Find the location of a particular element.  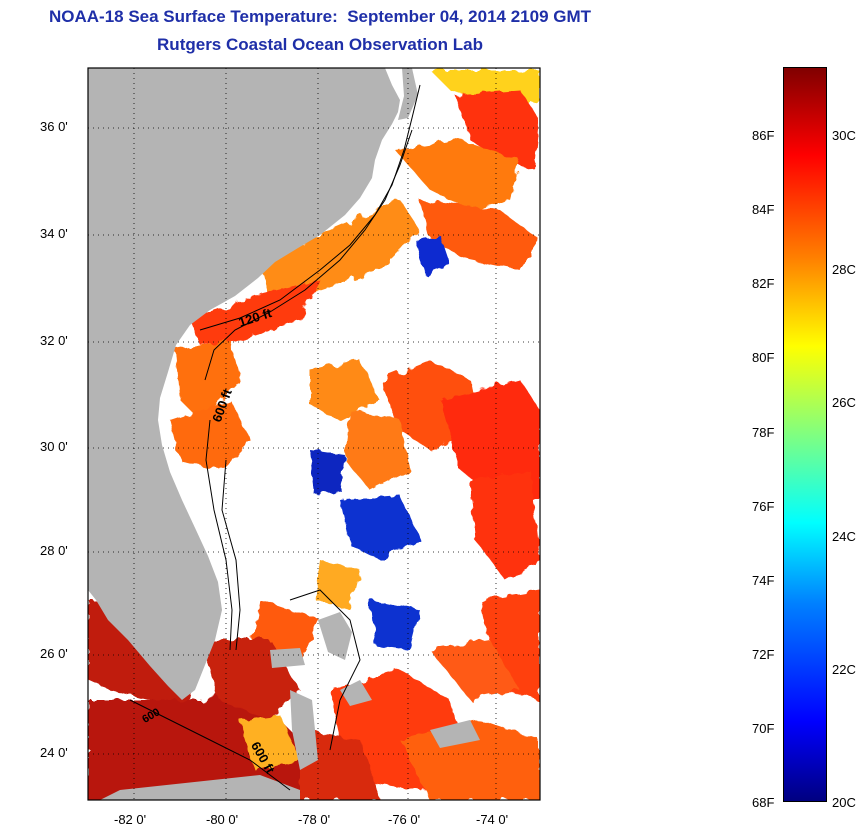

cb-label-24c: 24C is located at coordinates (844, 536).